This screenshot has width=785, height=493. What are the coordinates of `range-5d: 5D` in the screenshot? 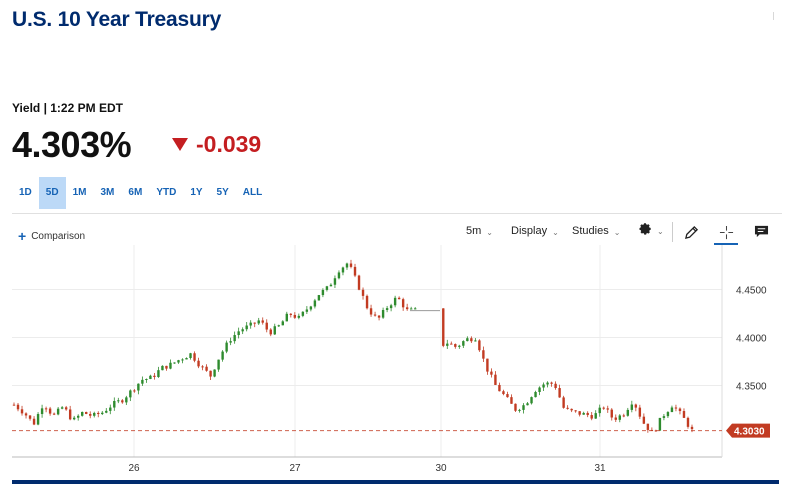 It's located at (52, 193).